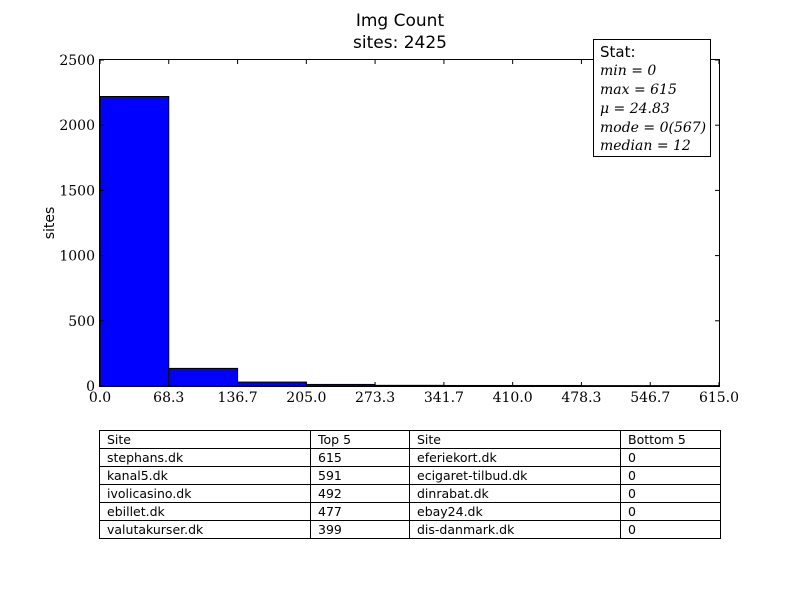 This screenshot has height=600, width=800. I want to click on header-top-5: Top 5, so click(360, 439).